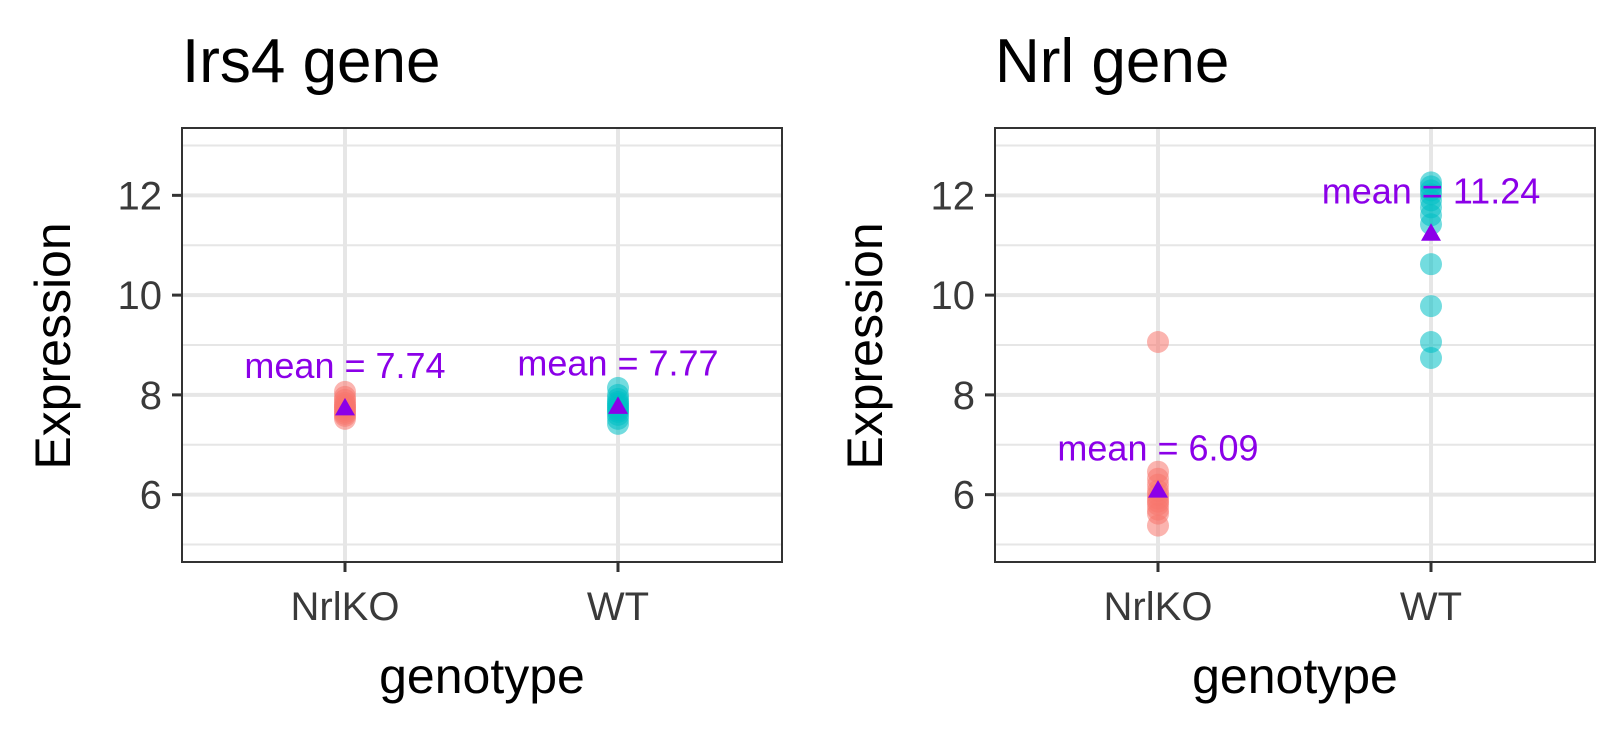 This screenshot has height=734, width=1620. I want to click on mean-annotation: mean = 11.24, so click(1431, 190).